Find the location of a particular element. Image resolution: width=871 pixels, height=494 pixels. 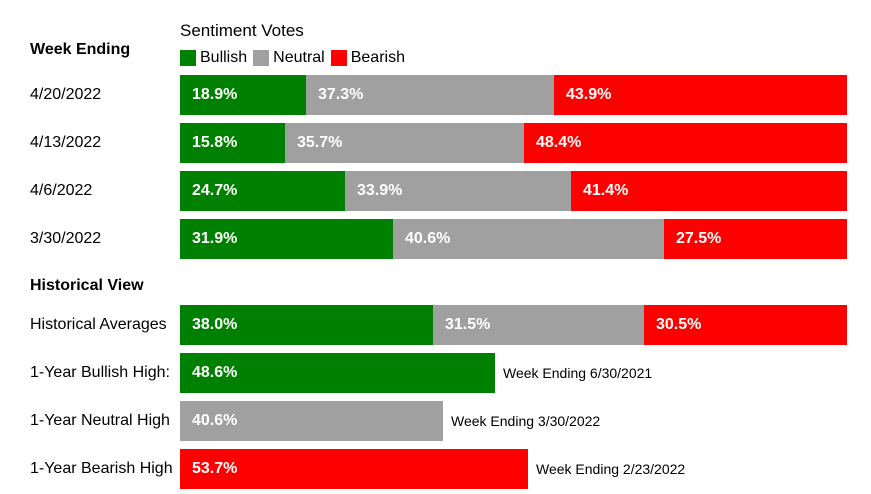

week-row-2-bearish-segment: 48.4% is located at coordinates (685, 143).